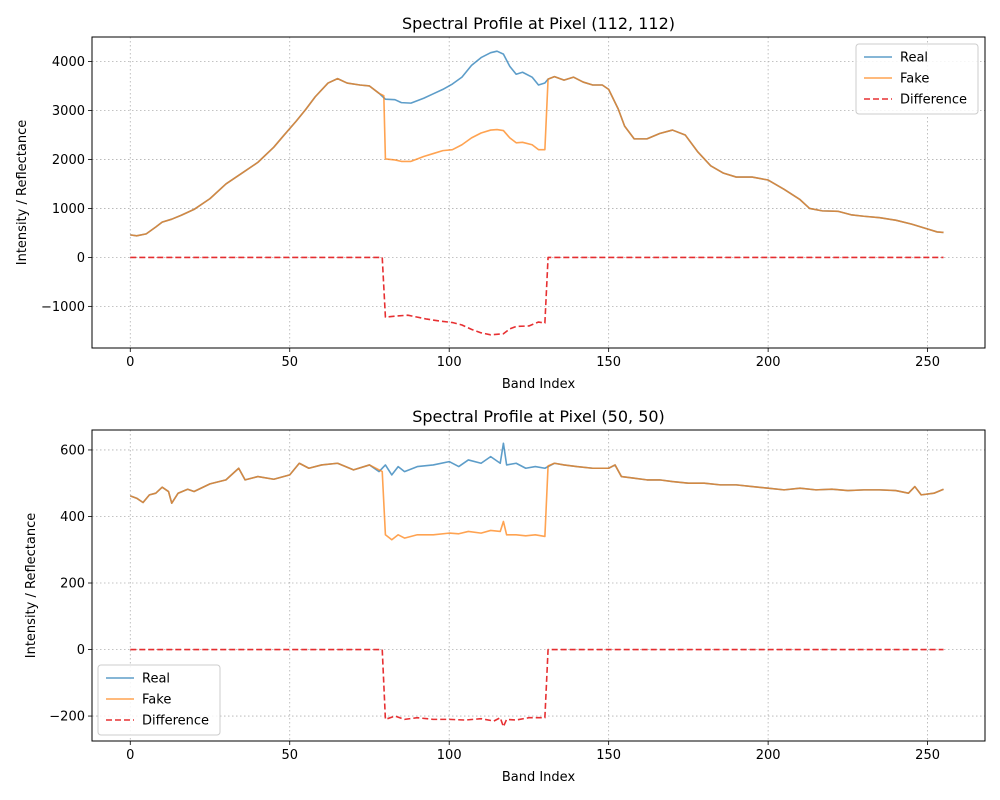  I want to click on y-tick-label: 400, so click(72, 517).